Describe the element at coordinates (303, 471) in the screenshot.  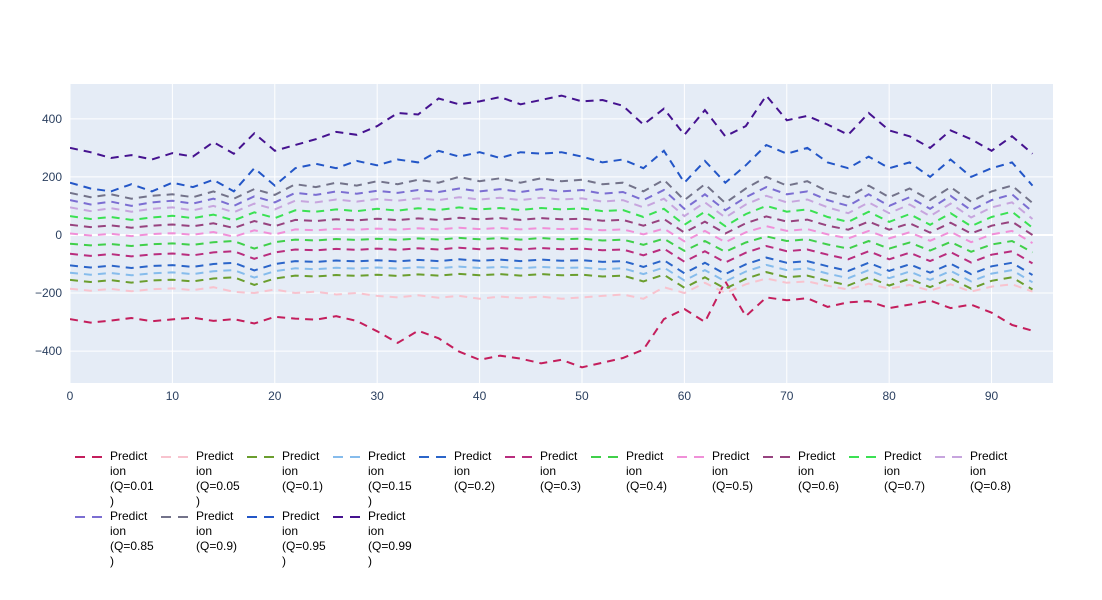
I see `legend-label: Predict ion (Q=0.1)` at that location.